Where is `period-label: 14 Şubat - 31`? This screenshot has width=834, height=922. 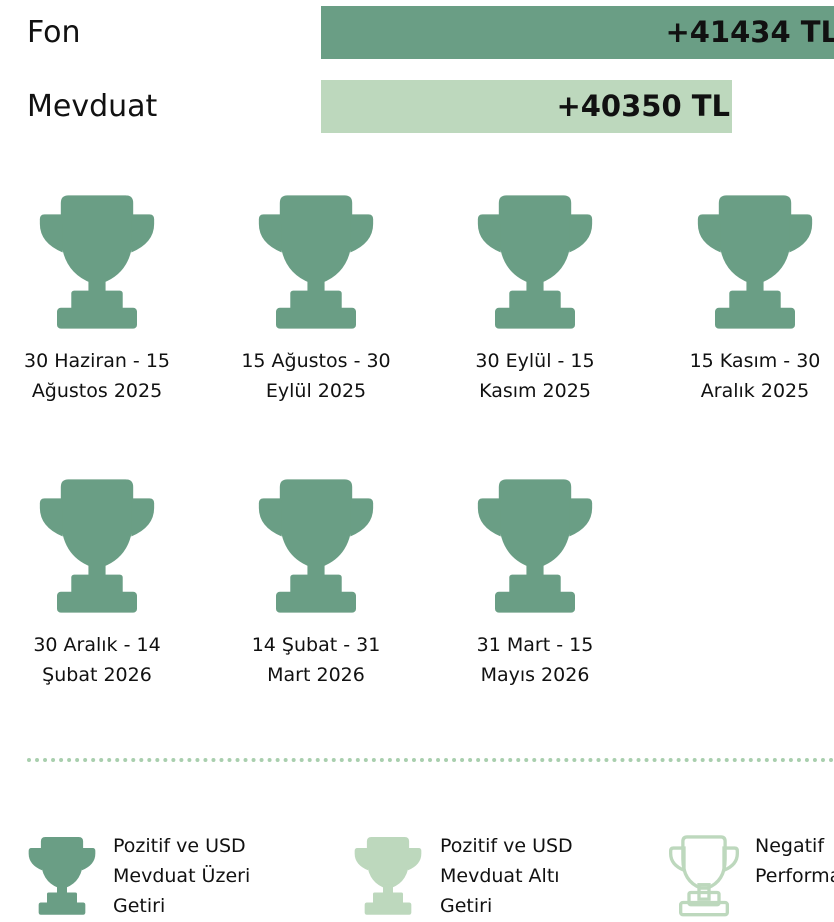 period-label: 14 Şubat - 31 is located at coordinates (316, 645).